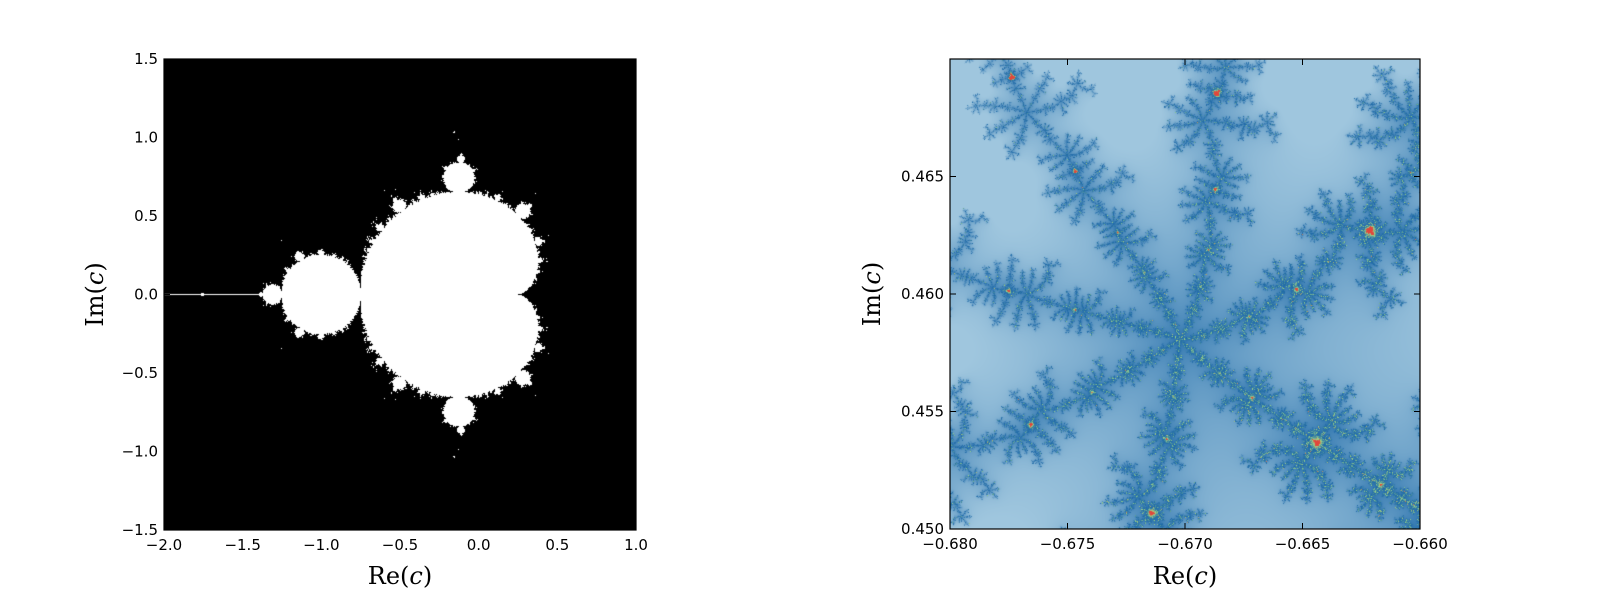 This screenshot has height=600, width=1600. I want to click on x-tick-label: 0.5, so click(557, 545).